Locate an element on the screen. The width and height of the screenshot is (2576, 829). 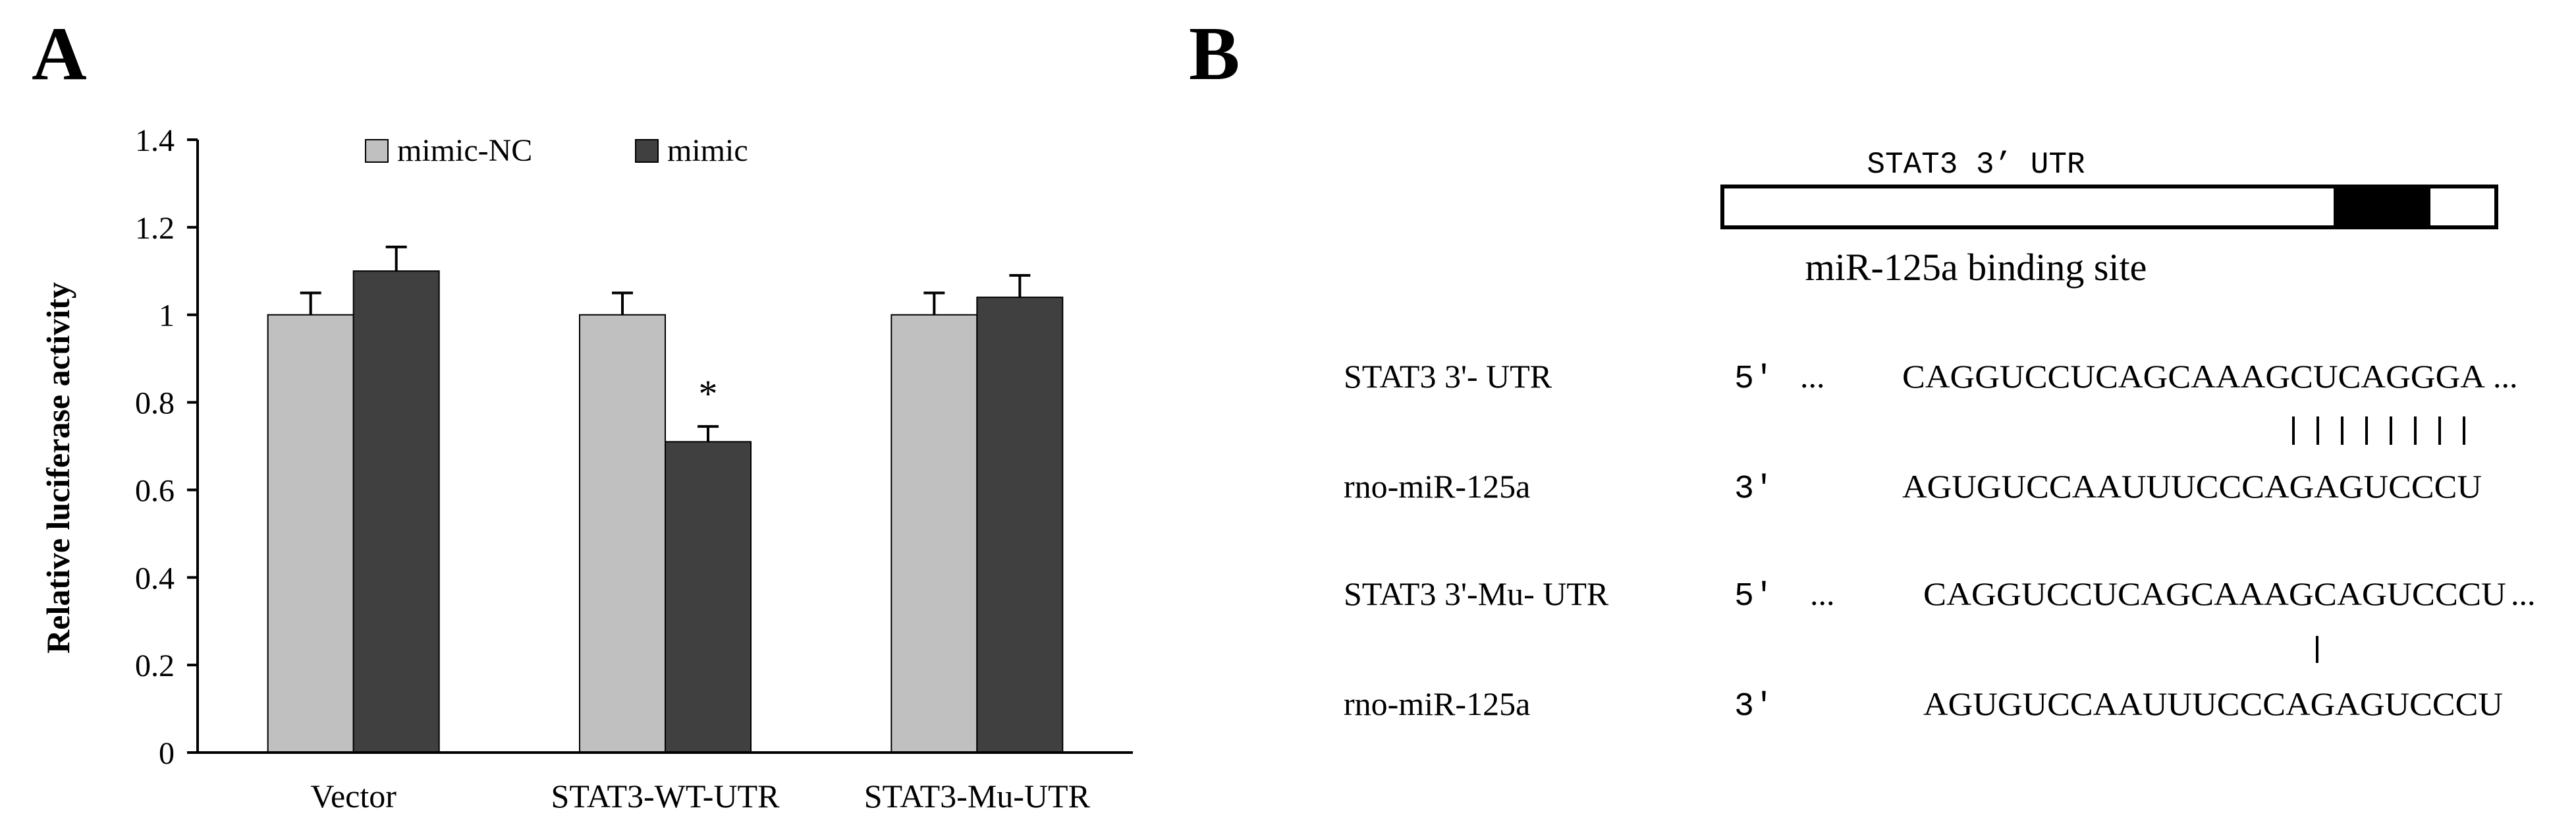
legend-label: mimic is located at coordinates (707, 150).